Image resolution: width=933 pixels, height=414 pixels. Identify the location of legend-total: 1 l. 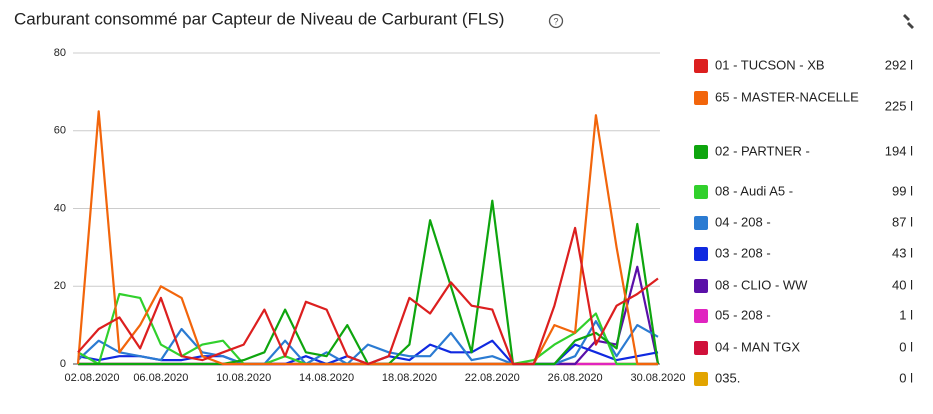
(906, 314).